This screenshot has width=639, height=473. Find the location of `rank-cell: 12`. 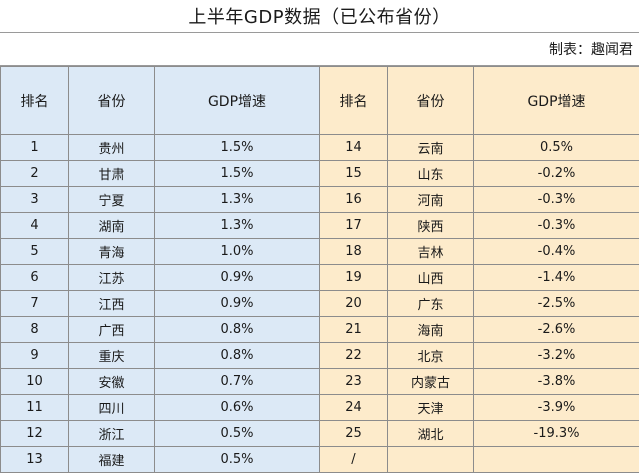

rank-cell: 12 is located at coordinates (35, 434).